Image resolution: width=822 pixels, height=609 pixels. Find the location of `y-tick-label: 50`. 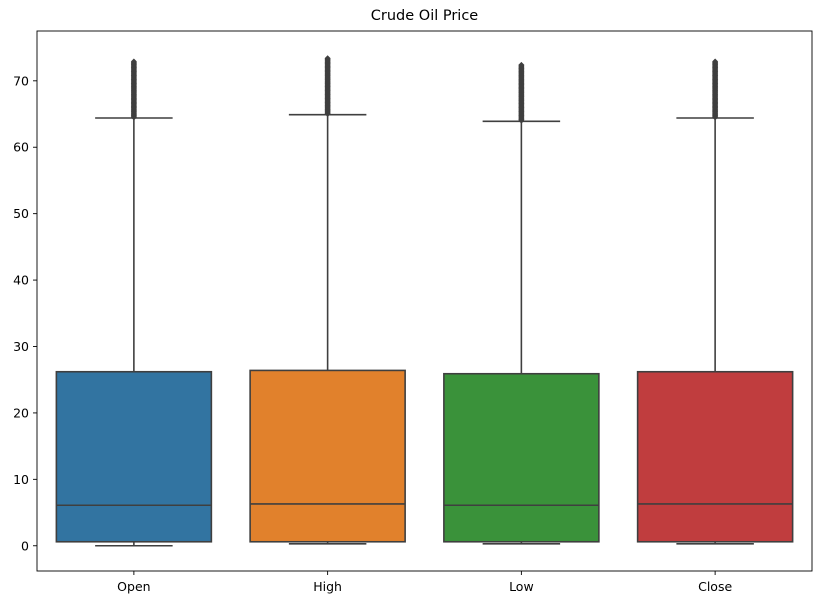

y-tick-label: 50 is located at coordinates (21, 213).